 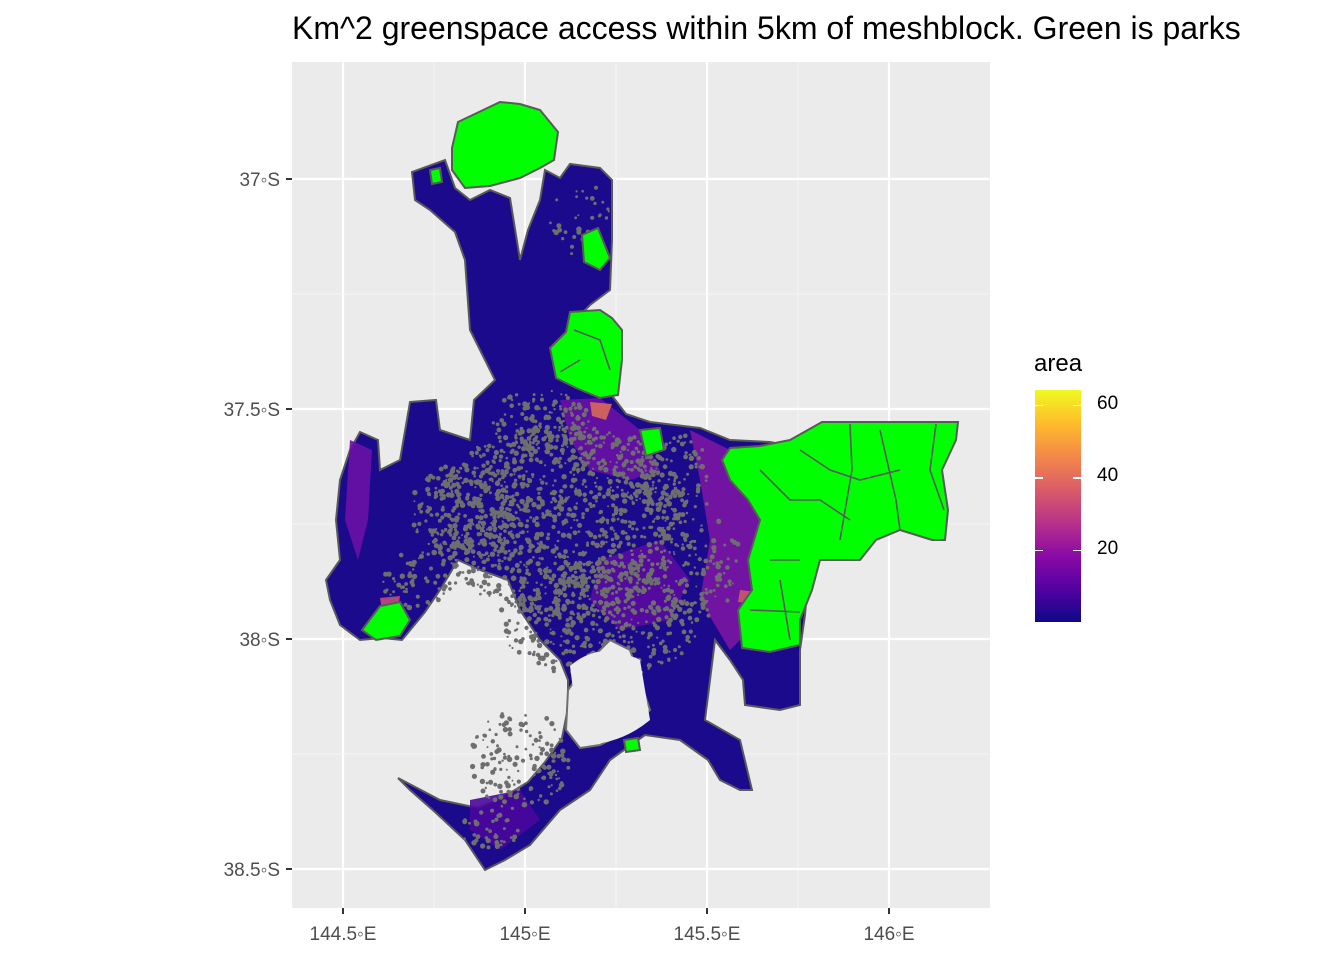 I want to click on park-west-you-yangs, so click(x=386, y=621).